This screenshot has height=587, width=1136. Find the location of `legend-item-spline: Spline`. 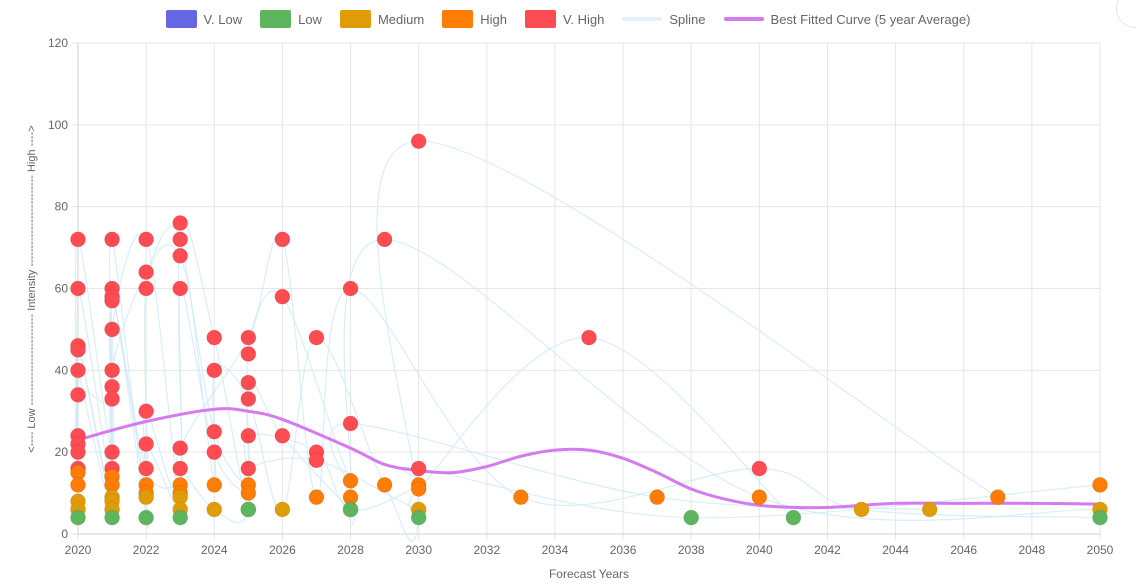

legend-item-spline: Spline is located at coordinates (664, 19).